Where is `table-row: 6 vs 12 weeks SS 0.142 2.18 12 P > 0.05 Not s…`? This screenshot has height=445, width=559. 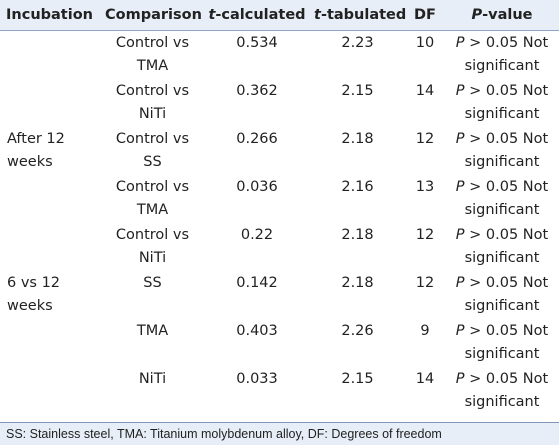
table-row: 6 vs 12 weeks SS 0.142 2.18 12 P > 0.05 Not s… is located at coordinates (279, 295).